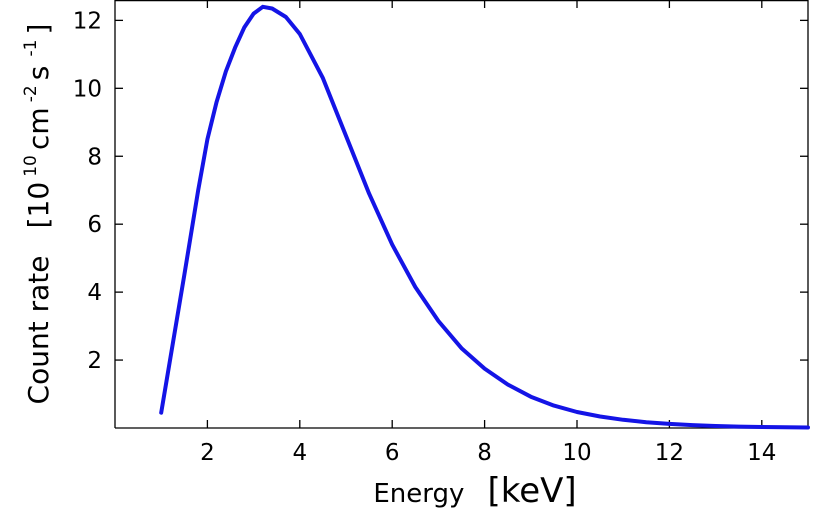 This screenshot has height=512, width=822. I want to click on y-axis-title: Count rate [10 10 cm -2 s -1 ], so click(38, 214).